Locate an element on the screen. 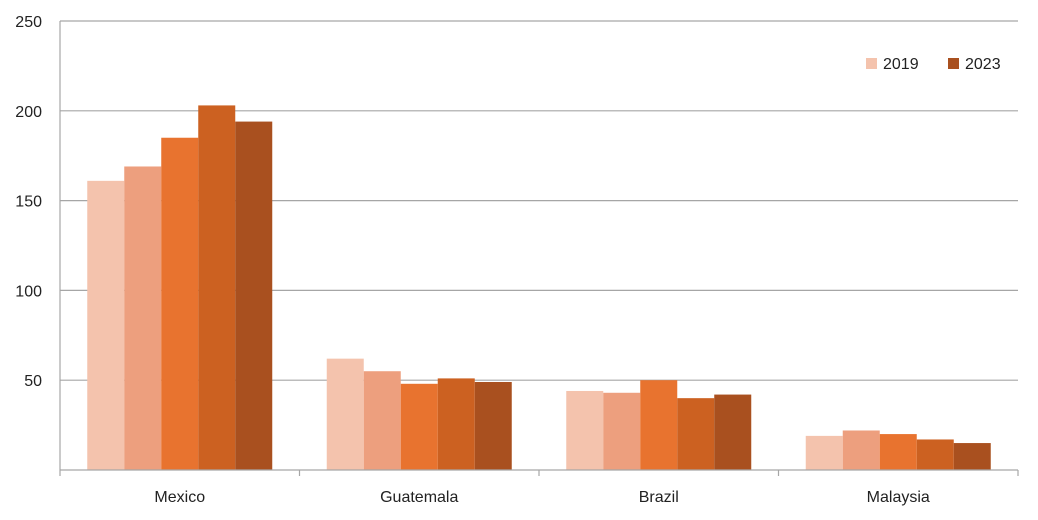 The width and height of the screenshot is (1038, 520). legend-label: 2023 is located at coordinates (983, 64).